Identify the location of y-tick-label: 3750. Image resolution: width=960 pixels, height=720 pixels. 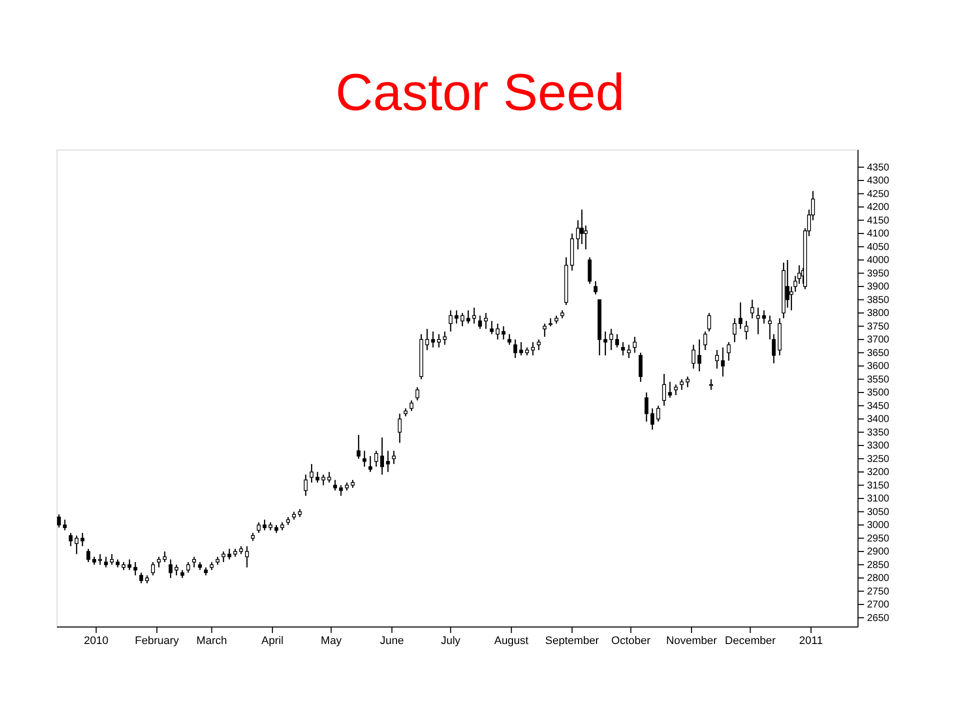
(878, 326).